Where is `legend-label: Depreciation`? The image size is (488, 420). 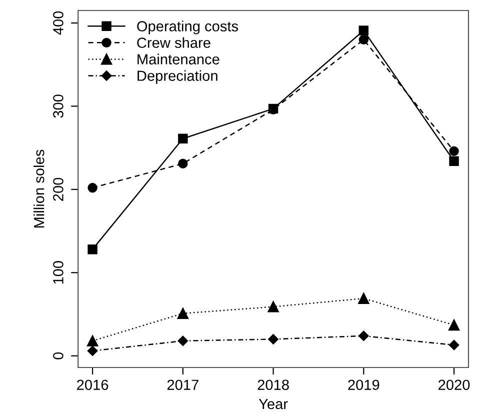 legend-label: Depreciation is located at coordinates (178, 77).